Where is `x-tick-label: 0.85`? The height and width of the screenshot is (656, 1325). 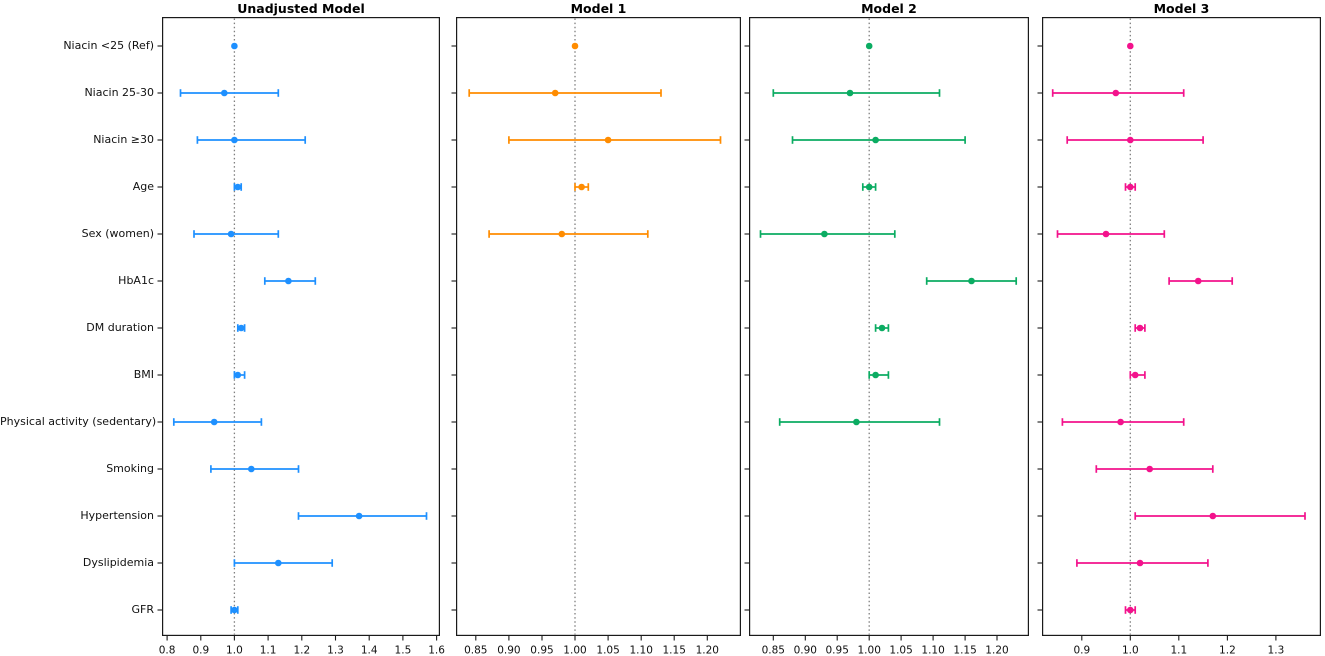
x-tick-label: 0.85 is located at coordinates (773, 650).